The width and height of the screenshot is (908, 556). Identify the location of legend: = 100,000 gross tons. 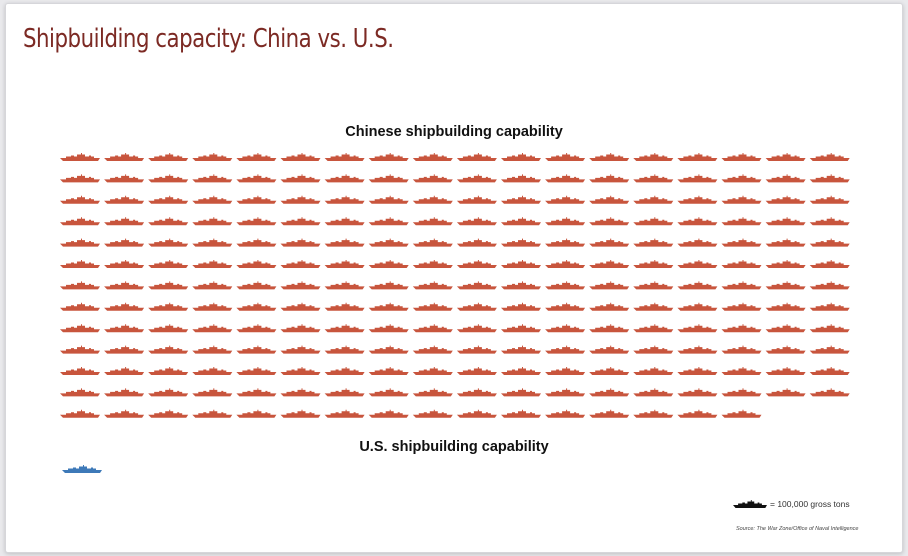
(791, 504).